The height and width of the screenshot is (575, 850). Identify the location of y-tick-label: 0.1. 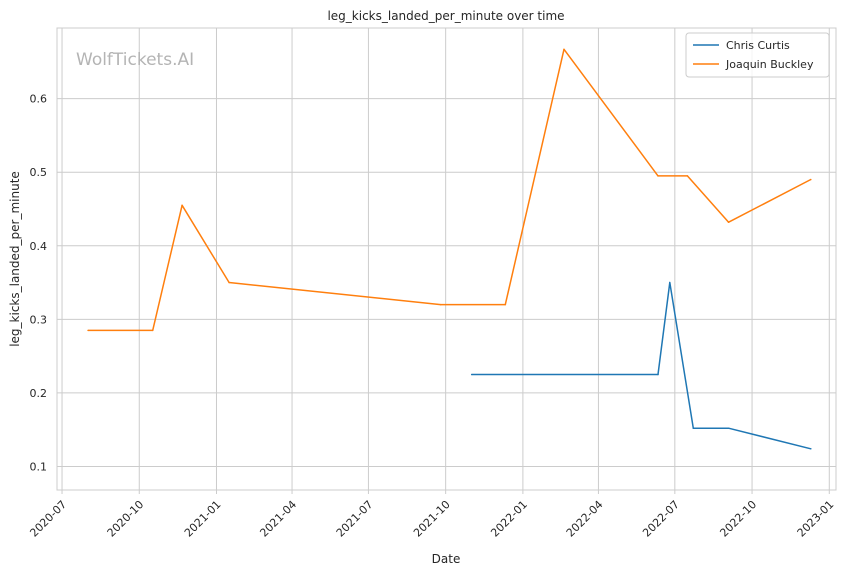
(39, 466).